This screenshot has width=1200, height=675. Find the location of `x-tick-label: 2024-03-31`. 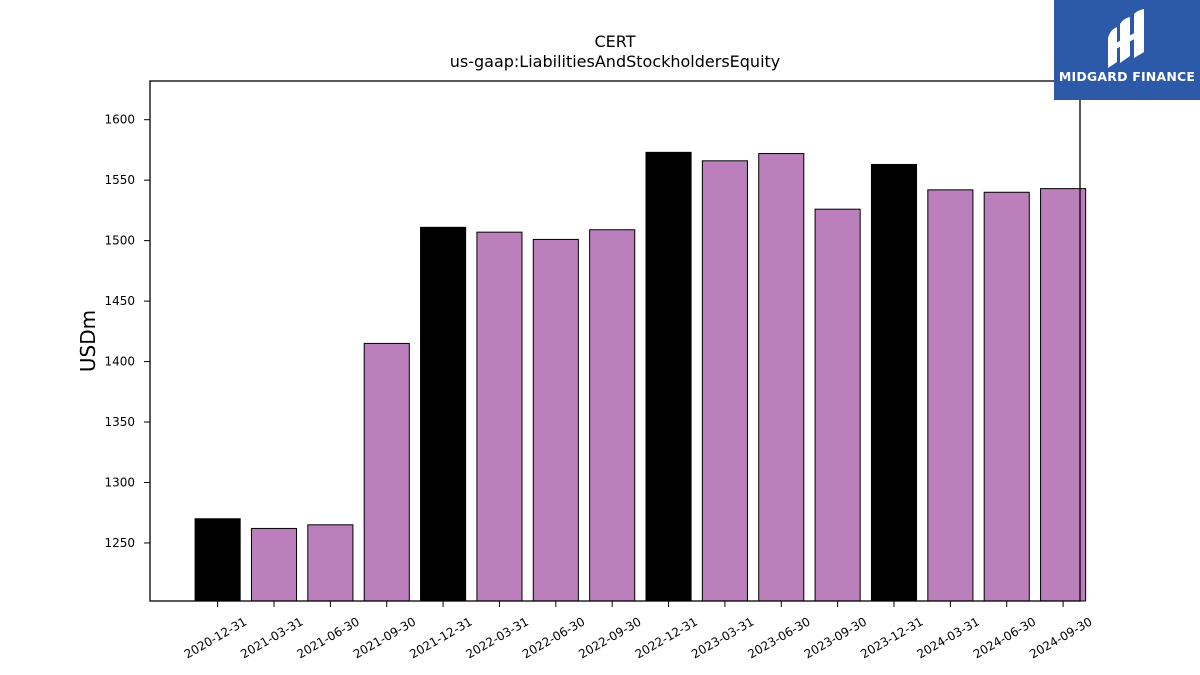

x-tick-label: 2024-03-31 is located at coordinates (947, 637).